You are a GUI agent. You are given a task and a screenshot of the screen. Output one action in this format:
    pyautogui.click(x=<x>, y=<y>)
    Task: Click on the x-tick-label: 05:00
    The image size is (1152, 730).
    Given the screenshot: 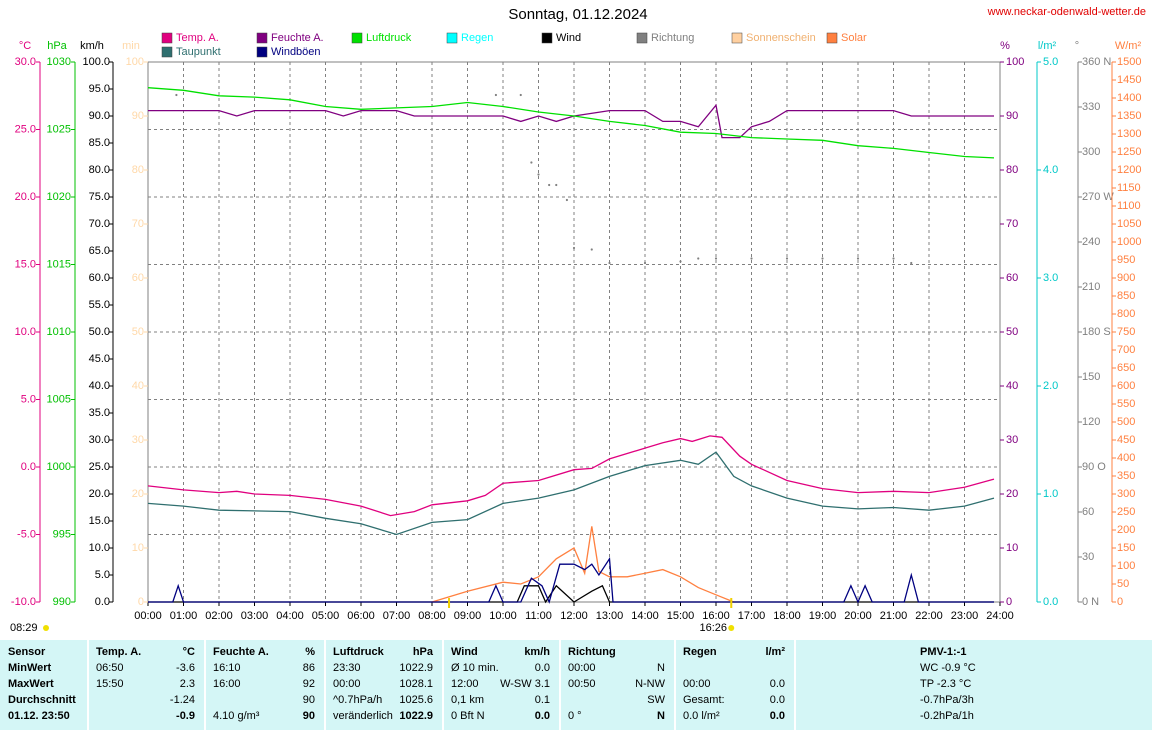 What is the action you would take?
    pyautogui.click(x=326, y=616)
    